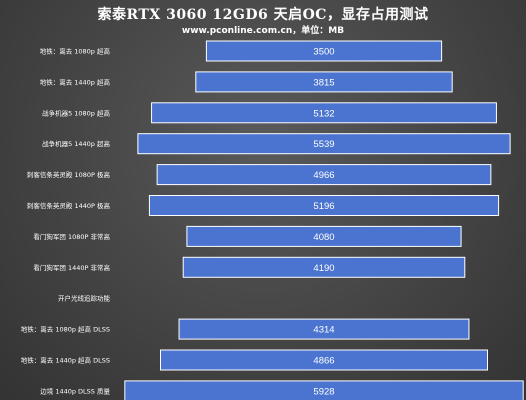  I want to click on data-label: 4080, so click(323, 237).